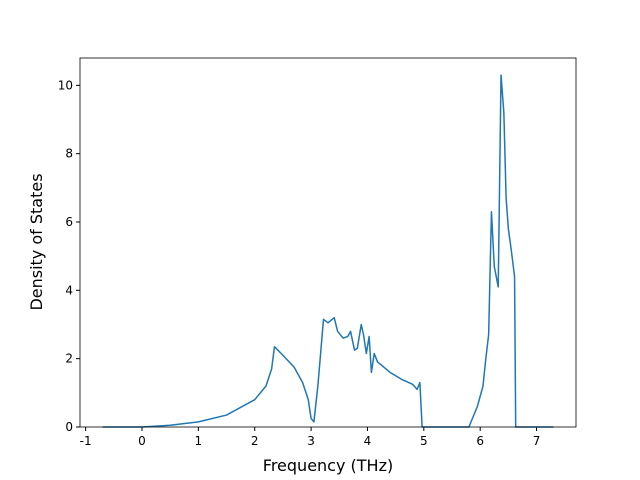 This screenshot has height=480, width=640. Describe the element at coordinates (424, 441) in the screenshot. I see `x-tick-label: 5` at that location.